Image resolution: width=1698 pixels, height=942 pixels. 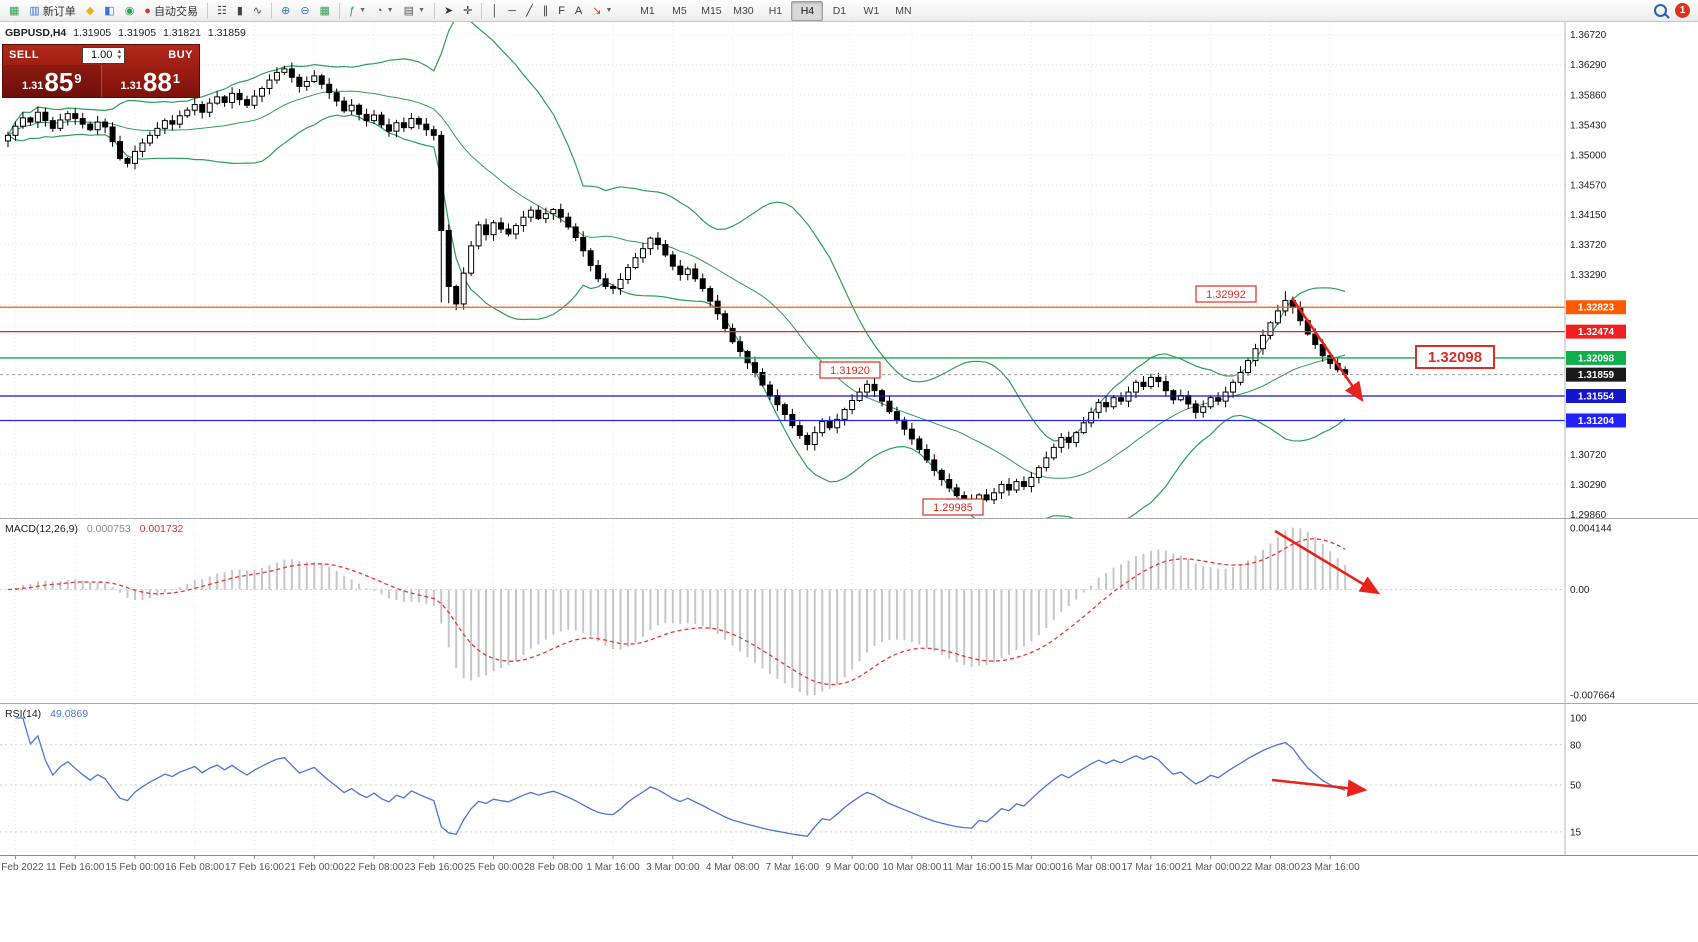 I want to click on new-order-button: ▥, so click(x=34, y=10).